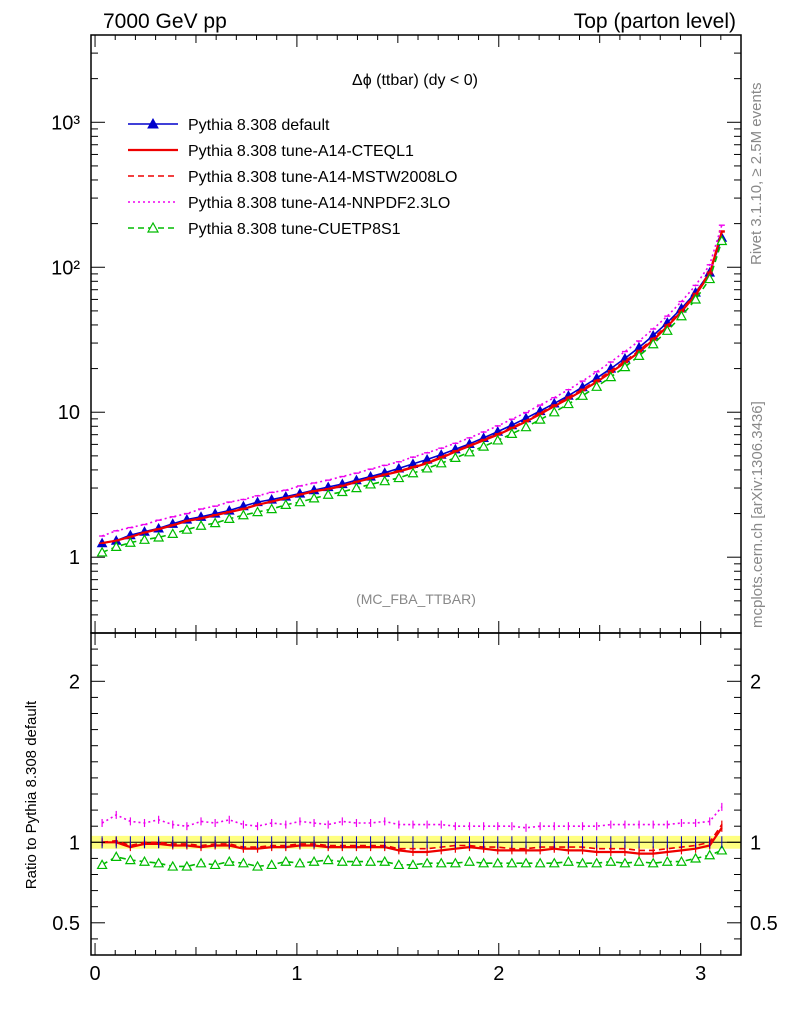 Image resolution: width=786 pixels, height=1024 pixels. What do you see at coordinates (700, 974) in the screenshot?
I see `x-tick-label: 3` at bounding box center [700, 974].